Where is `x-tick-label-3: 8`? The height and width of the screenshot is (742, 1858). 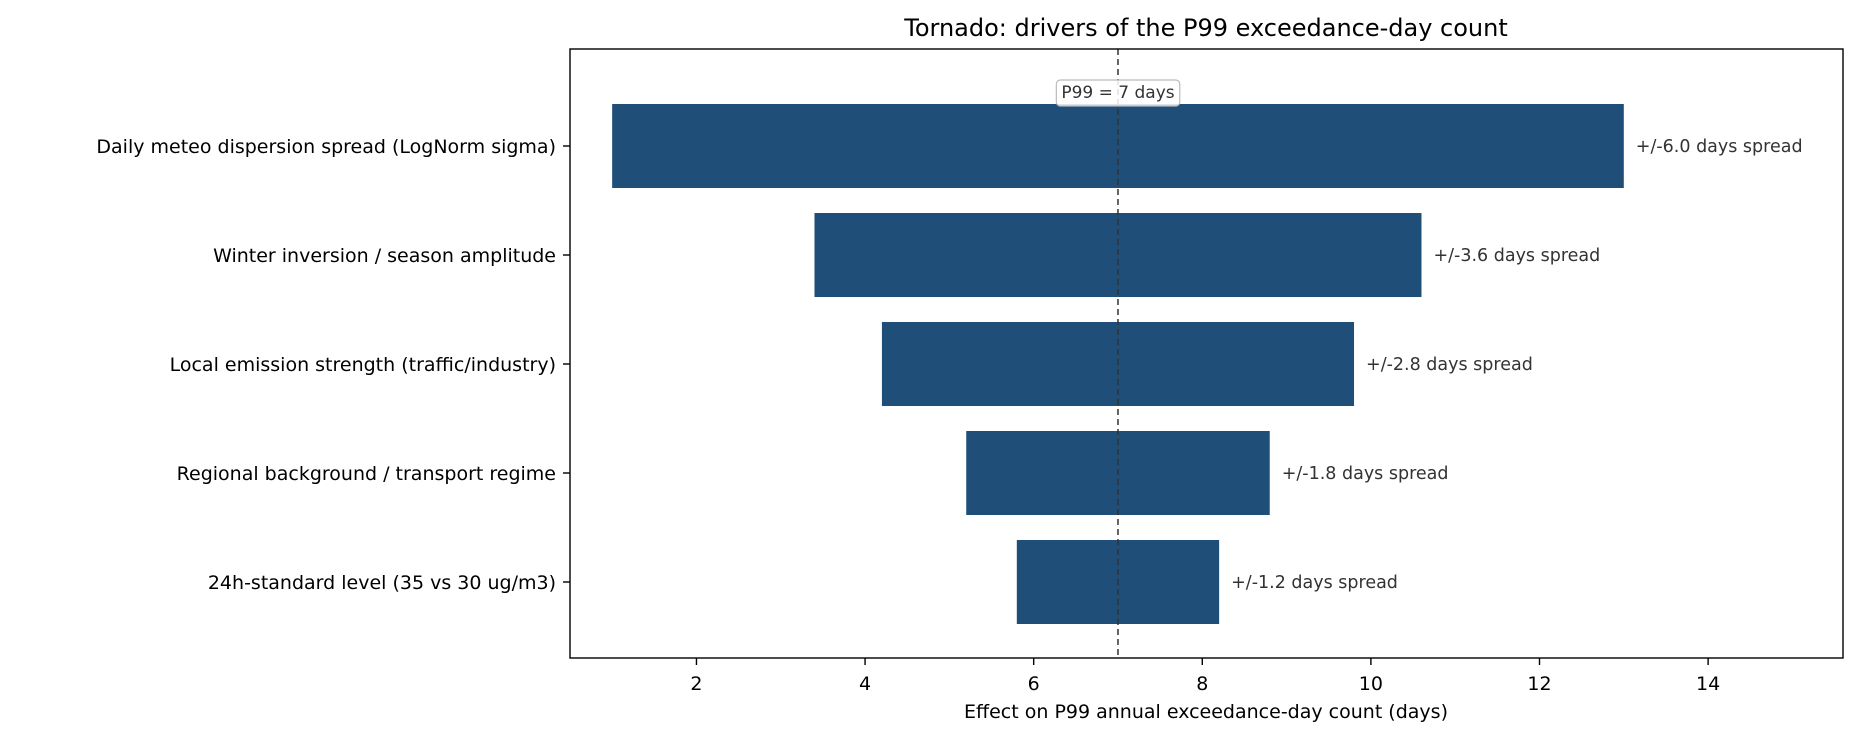
x-tick-label-3: 8 is located at coordinates (1202, 684).